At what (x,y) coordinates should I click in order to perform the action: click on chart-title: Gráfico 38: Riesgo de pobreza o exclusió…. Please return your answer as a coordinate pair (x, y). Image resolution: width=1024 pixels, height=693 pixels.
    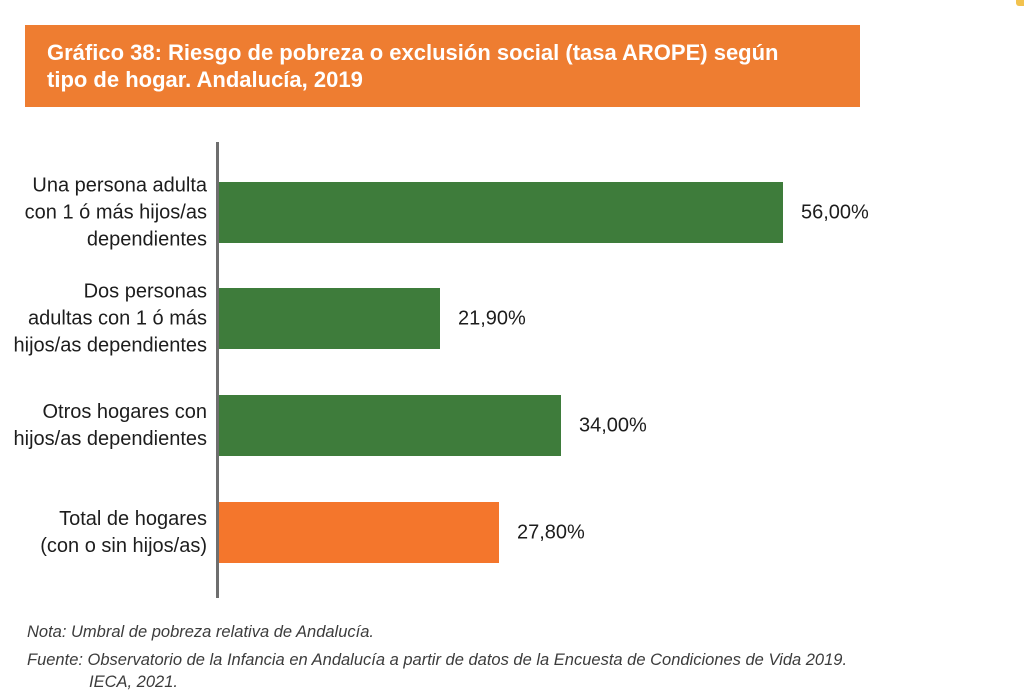
    Looking at the image, I should click on (413, 66).